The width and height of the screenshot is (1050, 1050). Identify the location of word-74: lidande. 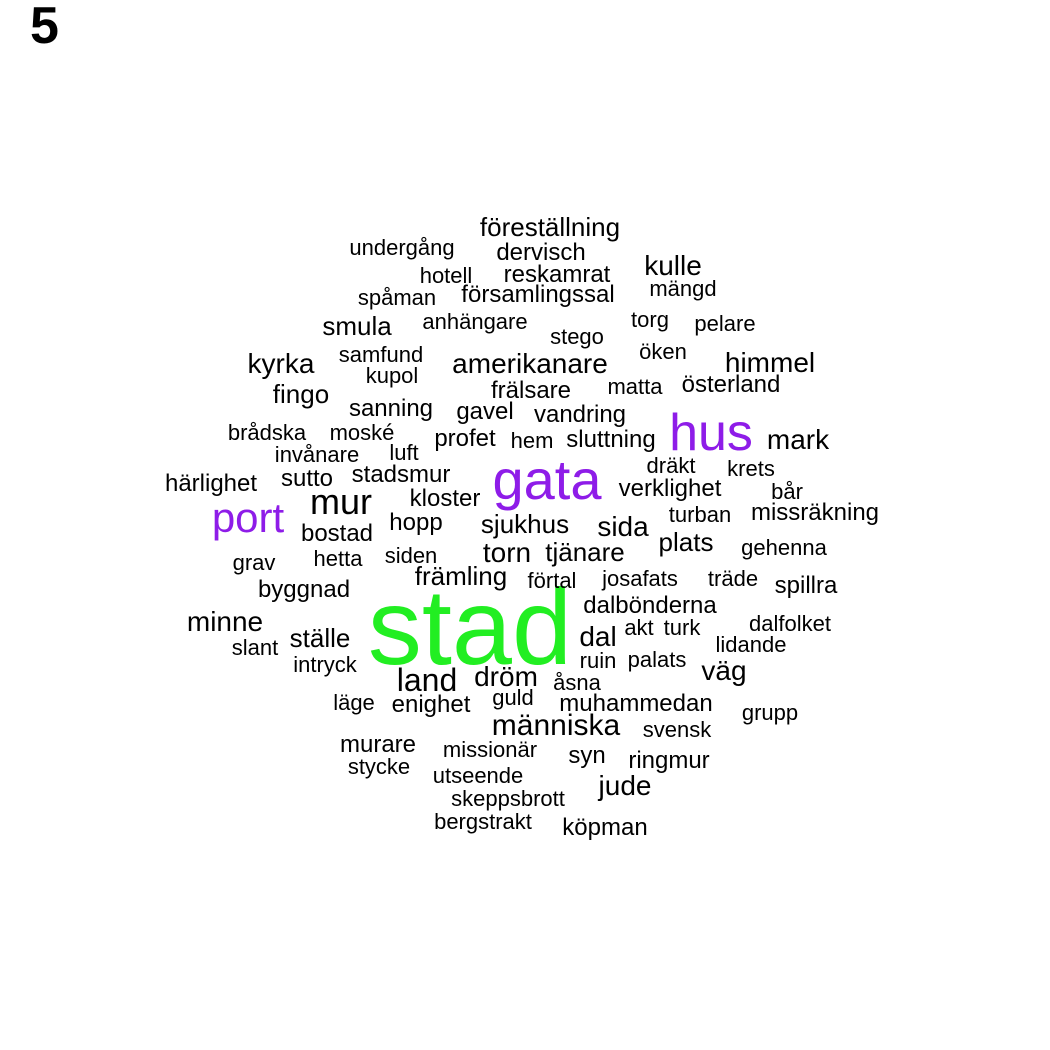
(751, 644).